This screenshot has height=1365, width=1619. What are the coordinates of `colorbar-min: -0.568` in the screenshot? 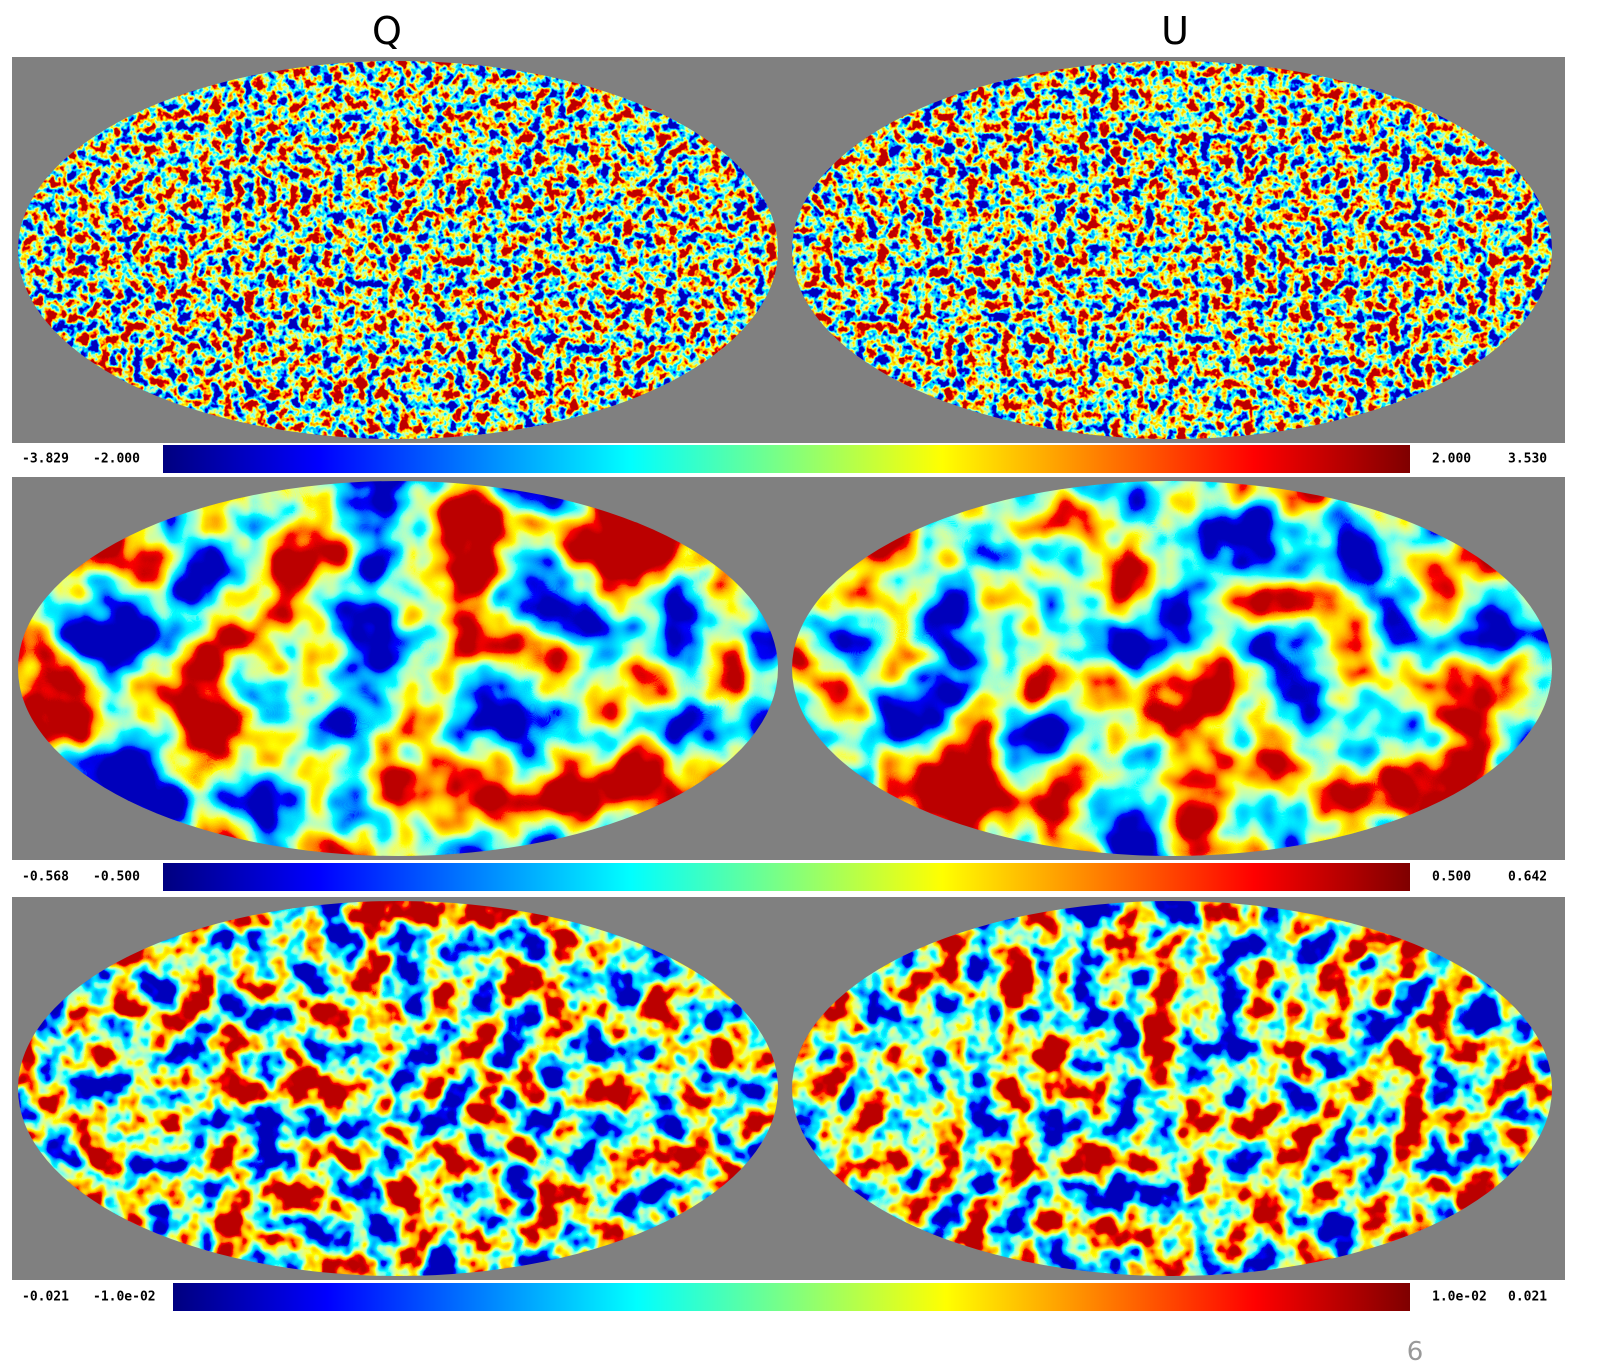 It's located at (45, 877).